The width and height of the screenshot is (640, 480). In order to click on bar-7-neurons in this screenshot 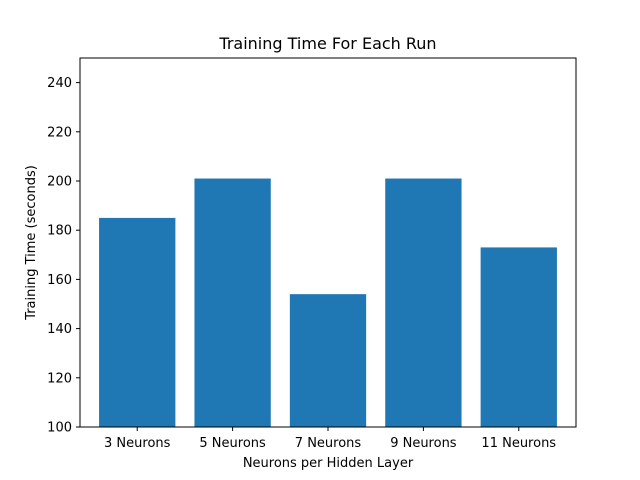, I will do `click(328, 360)`.